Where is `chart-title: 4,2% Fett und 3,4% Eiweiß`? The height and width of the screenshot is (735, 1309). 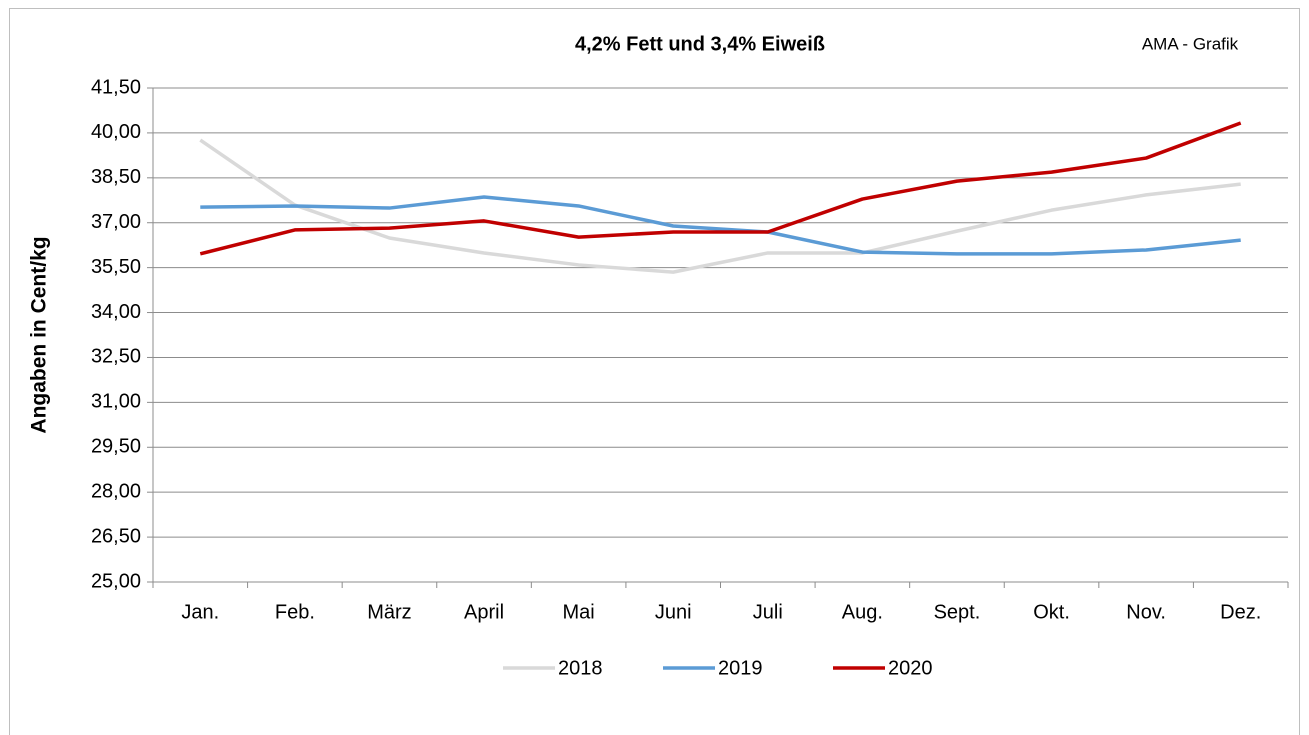
chart-title: 4,2% Fett und 3,4% Eiweiß is located at coordinates (700, 44).